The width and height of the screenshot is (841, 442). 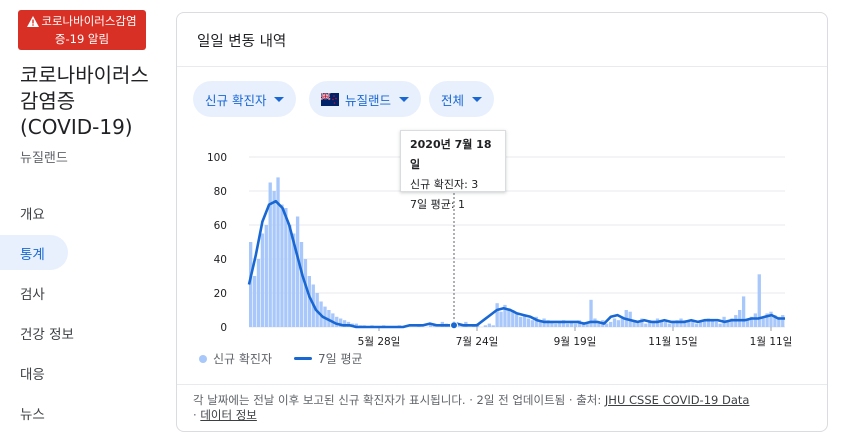 I want to click on legend-bars-label: 신규 확진자, so click(x=243, y=359).